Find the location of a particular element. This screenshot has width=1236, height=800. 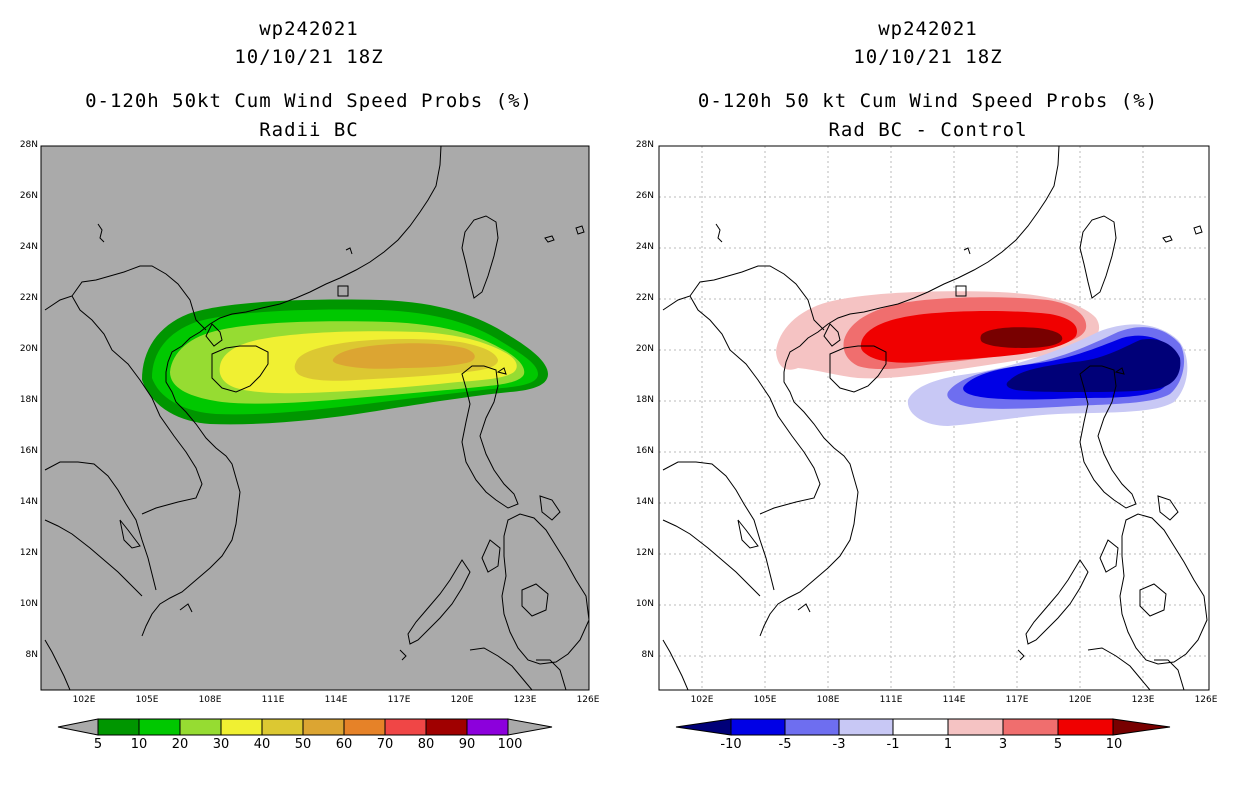

left-lon-123e: 123E is located at coordinates (525, 700).